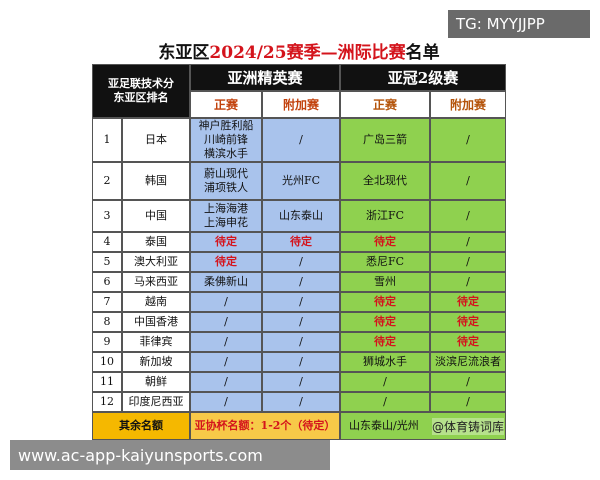 This screenshot has height=480, width=600. I want to click on country: 印度尼西亚, so click(156, 401).